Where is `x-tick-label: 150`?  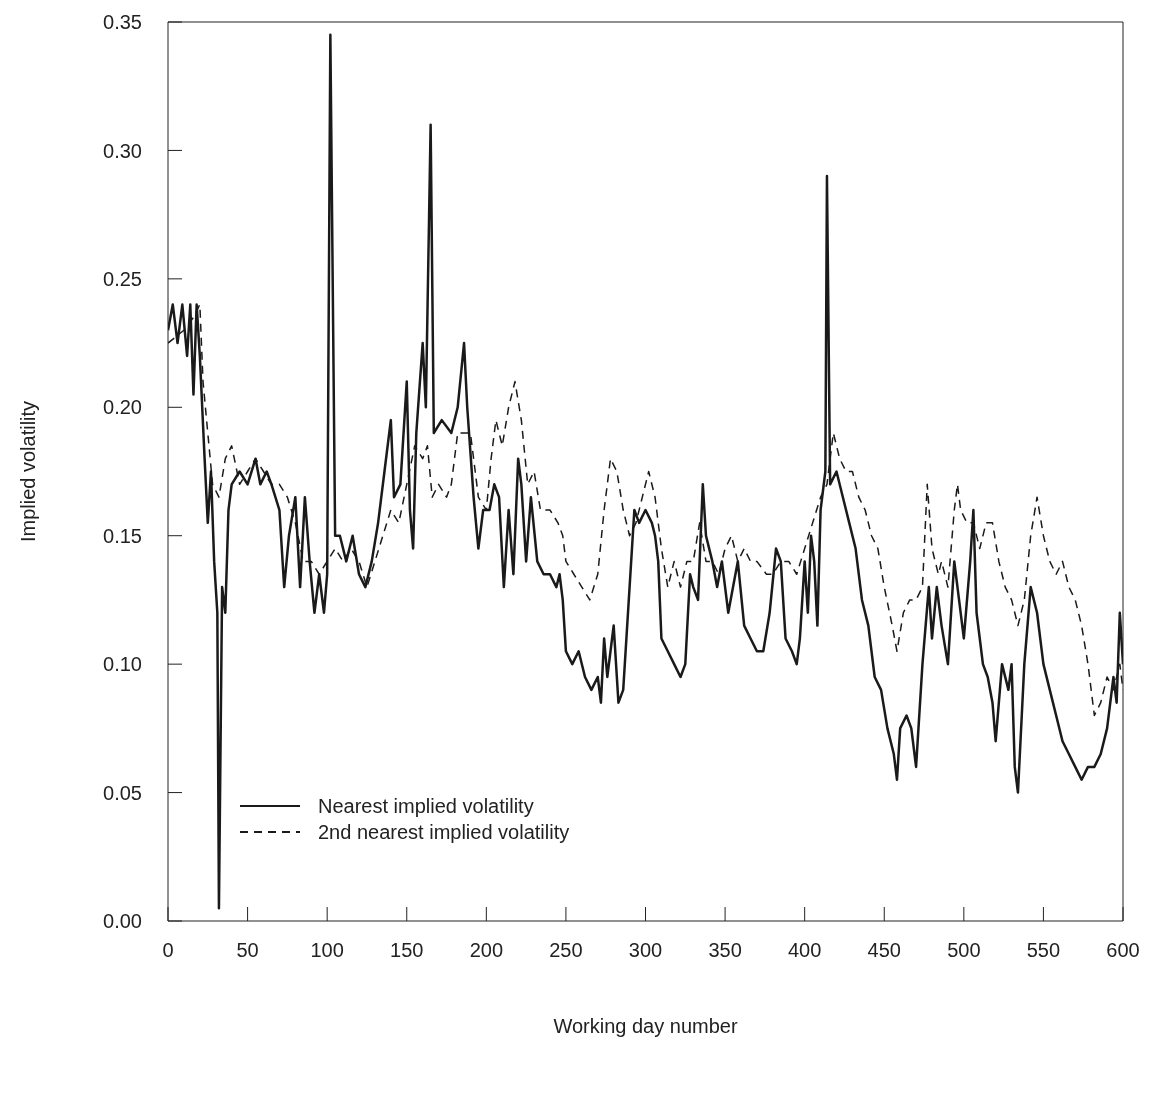 x-tick-label: 150 is located at coordinates (407, 950).